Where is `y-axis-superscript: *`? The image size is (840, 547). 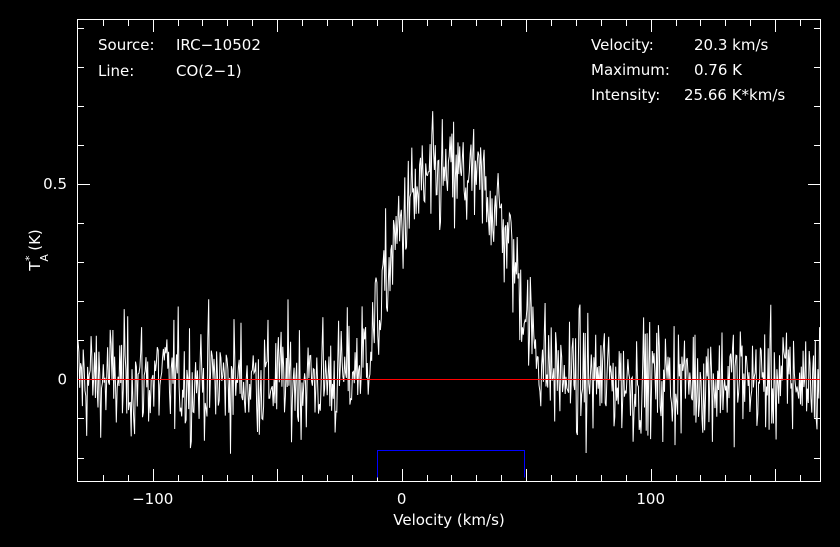 y-axis-superscript: * is located at coordinates (29, 258).